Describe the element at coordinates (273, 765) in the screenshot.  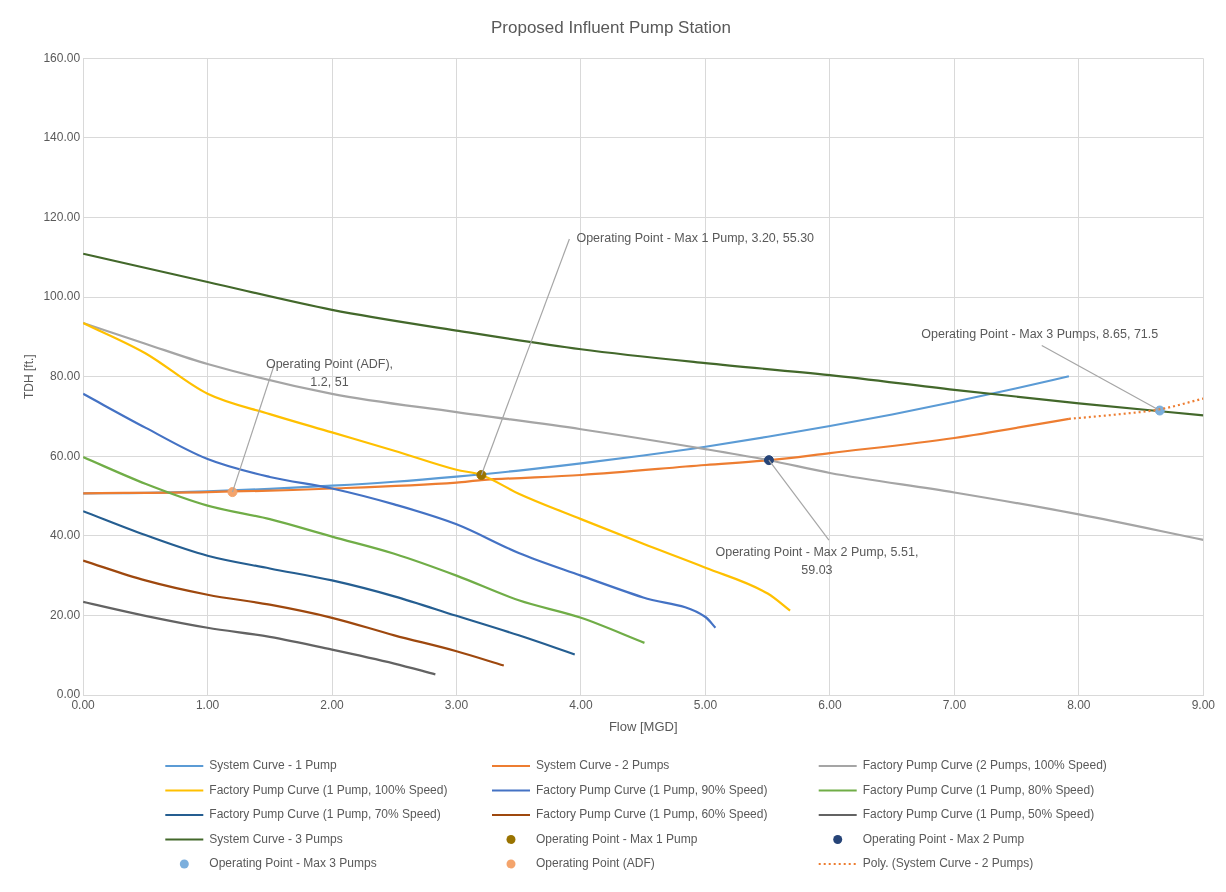
I see `legend-label: System Curve - 1 Pump` at that location.